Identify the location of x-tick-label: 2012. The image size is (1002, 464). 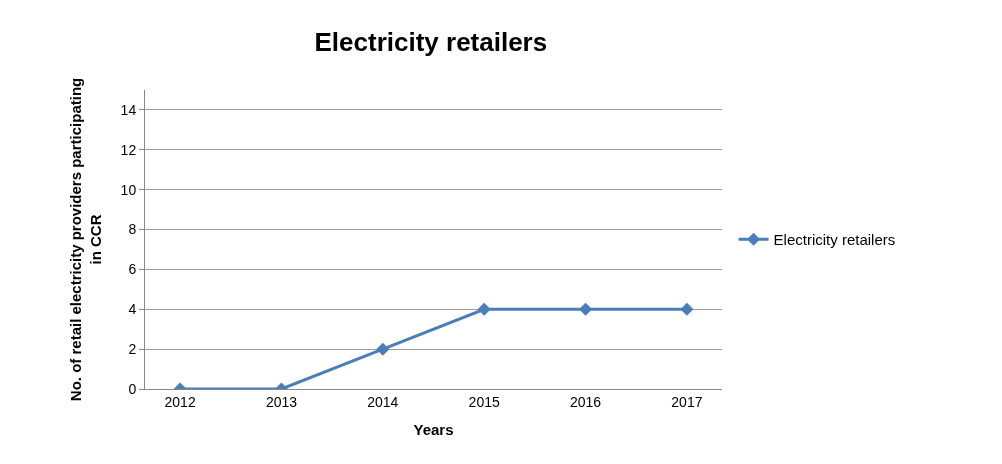
(180, 401).